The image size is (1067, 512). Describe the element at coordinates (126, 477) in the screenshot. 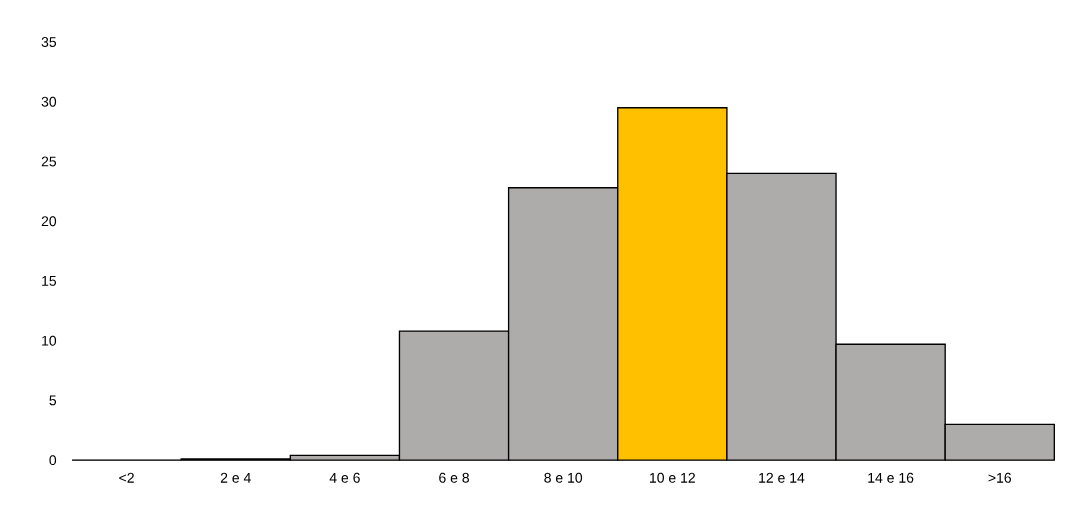

I see `x-tick-label: <2` at that location.